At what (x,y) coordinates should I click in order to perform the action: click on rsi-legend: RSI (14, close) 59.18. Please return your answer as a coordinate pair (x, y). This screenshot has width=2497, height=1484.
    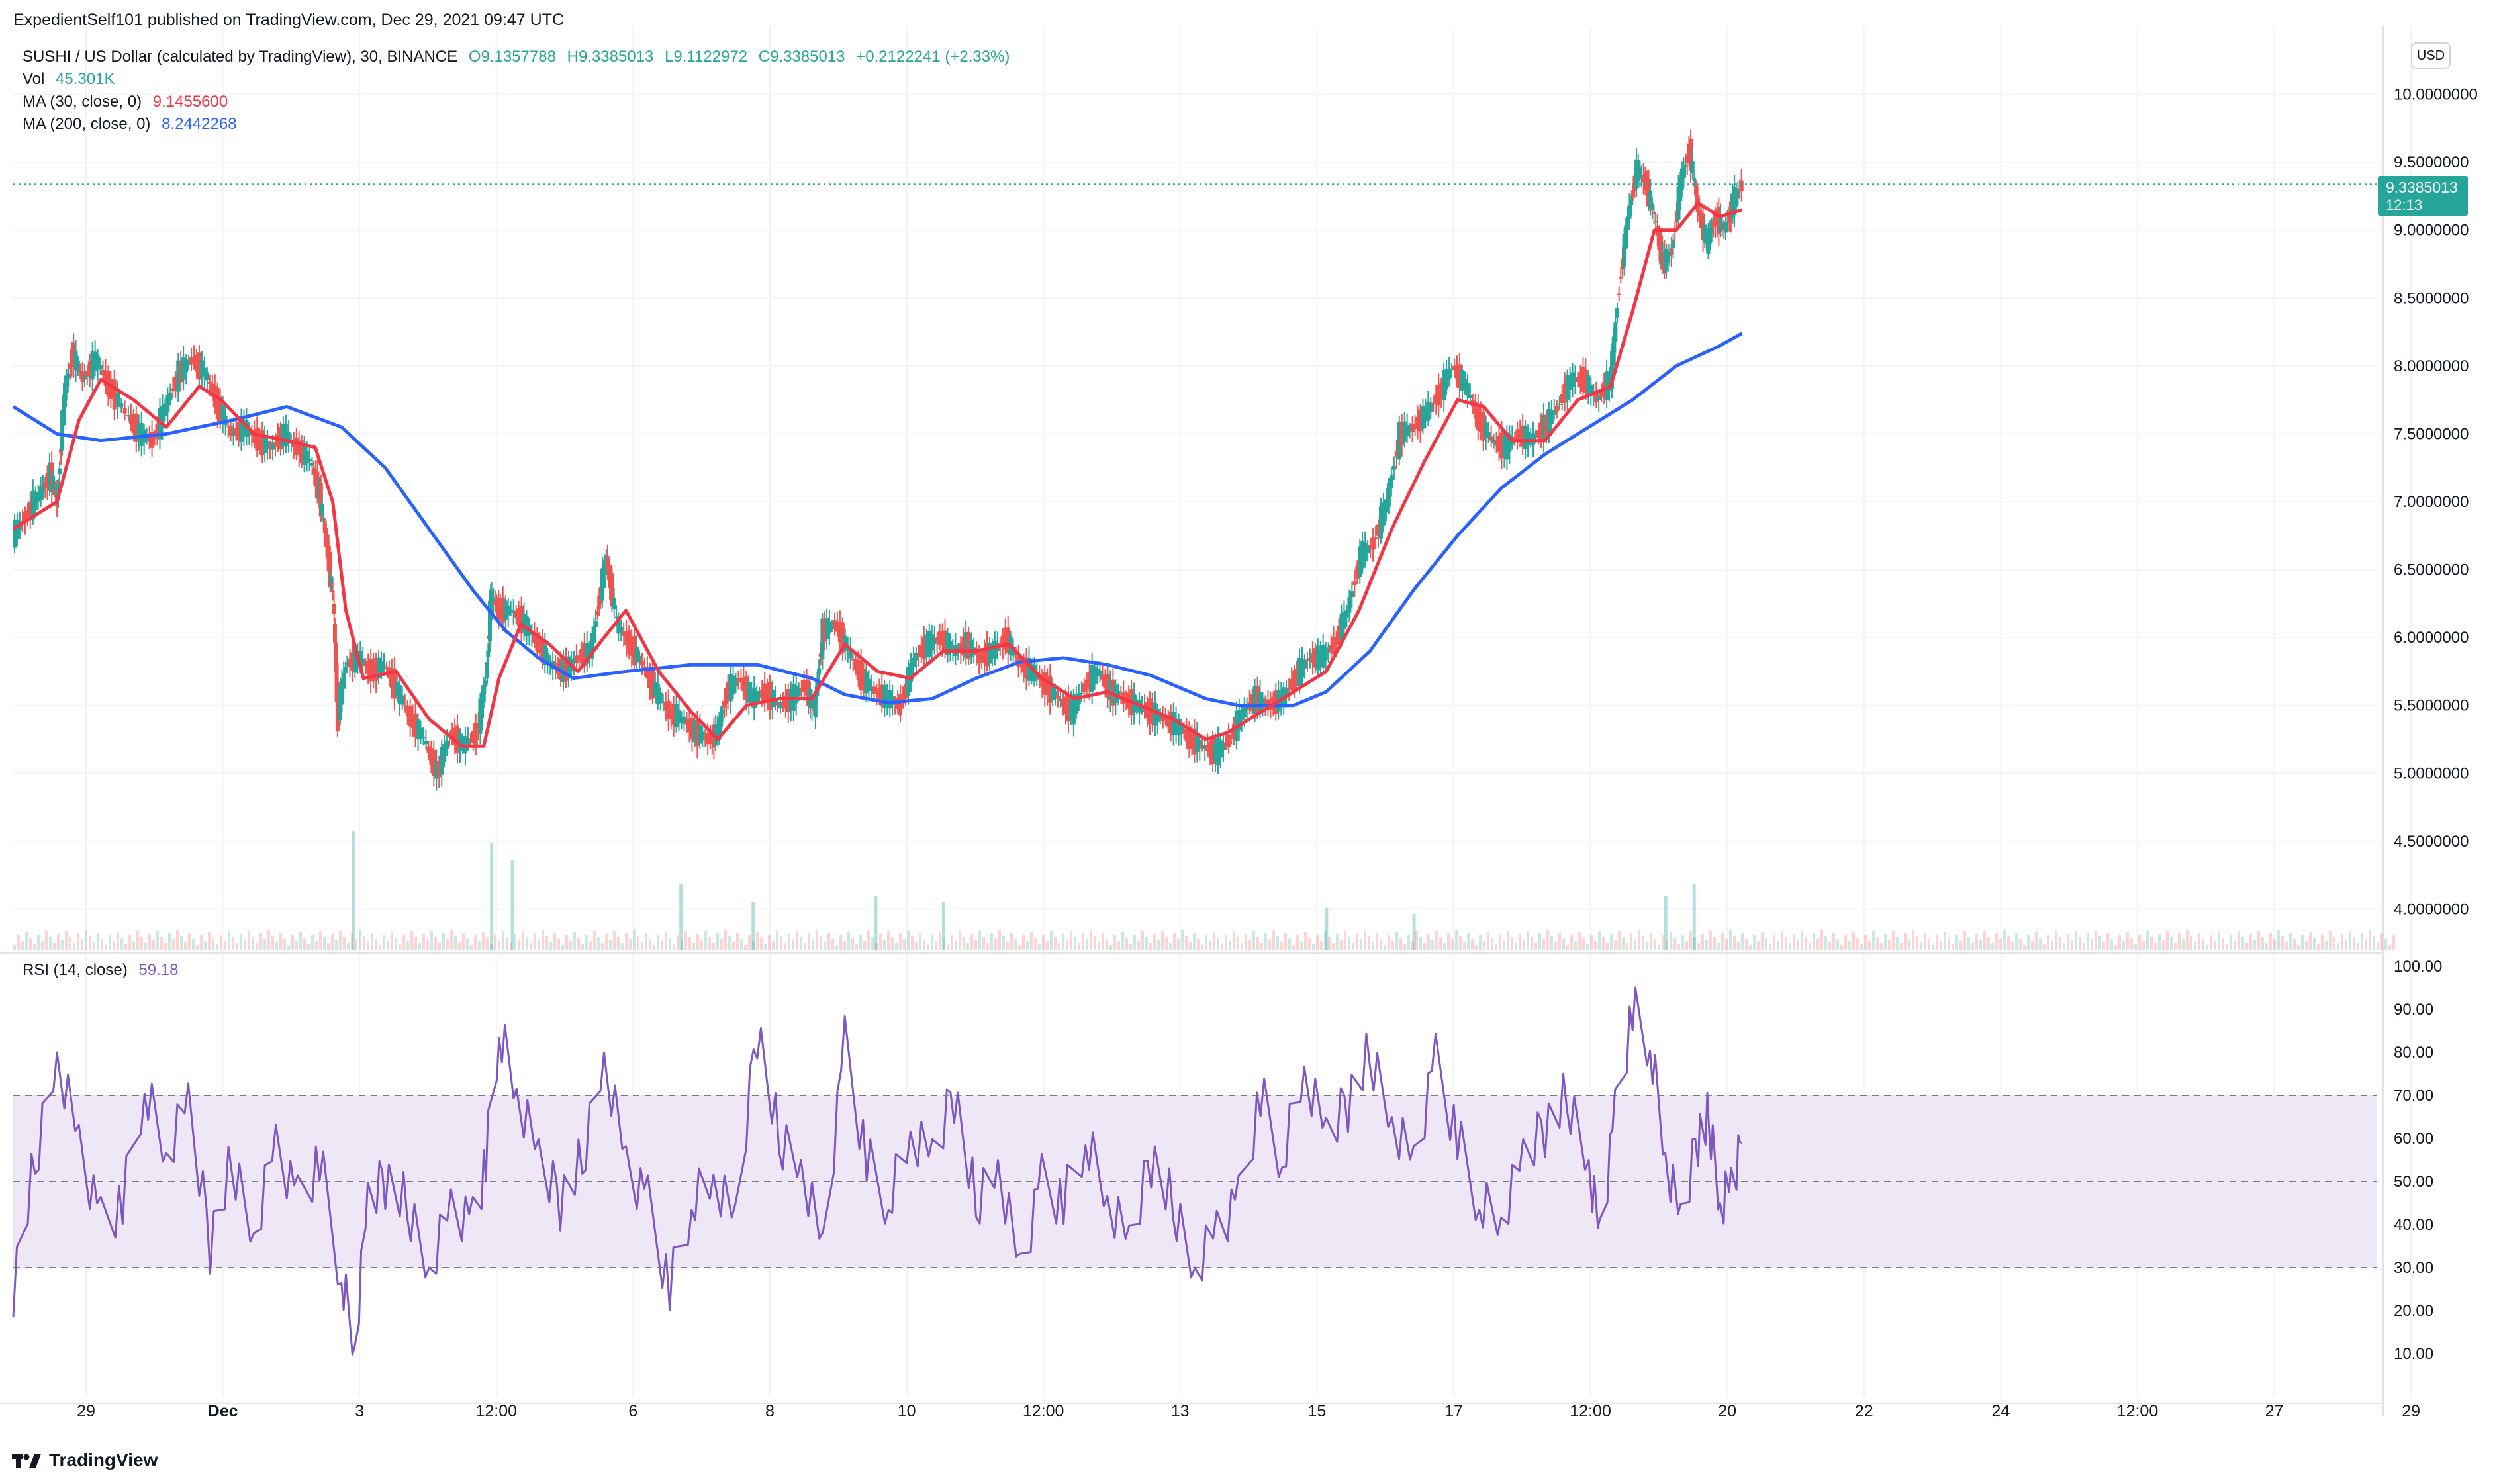
    Looking at the image, I should click on (104, 970).